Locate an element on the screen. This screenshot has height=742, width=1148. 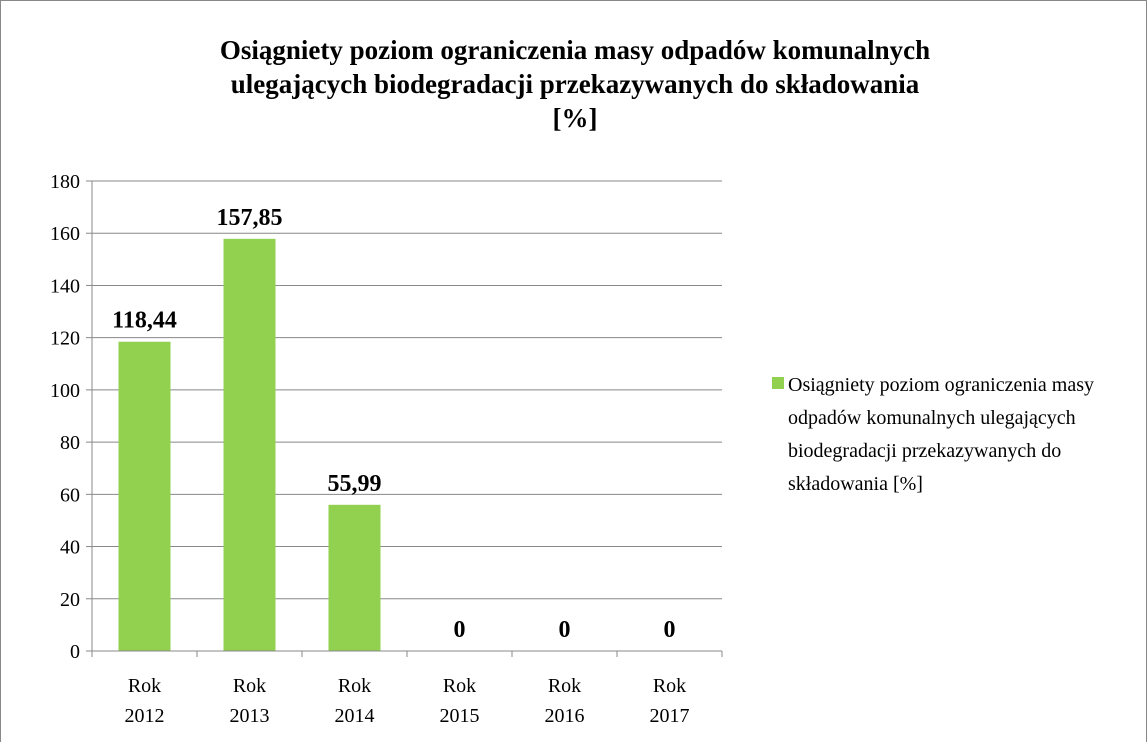
data-label: 157,85 is located at coordinates (250, 218).